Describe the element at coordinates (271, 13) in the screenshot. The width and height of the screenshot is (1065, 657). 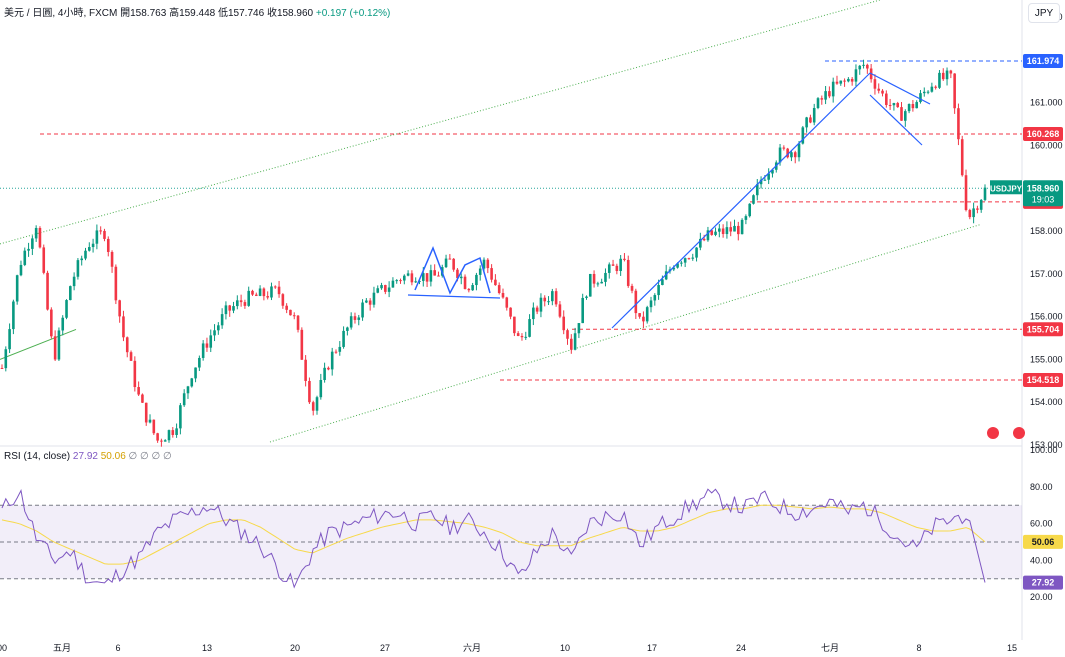
I see `close-label: 收` at that location.